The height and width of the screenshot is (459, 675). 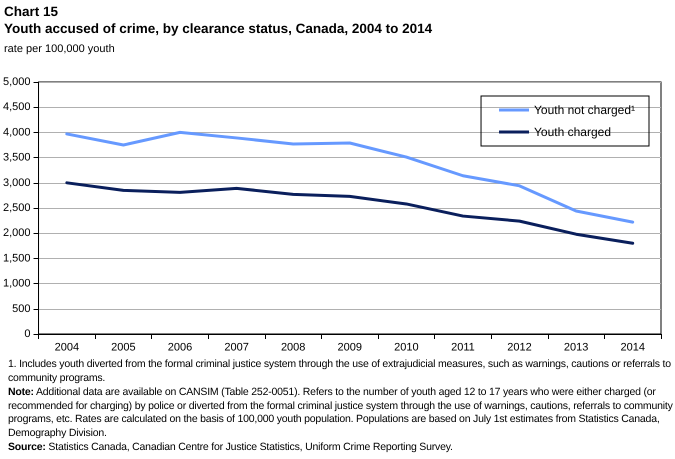 I want to click on y-tick-label: 2,000, so click(x=16, y=233).